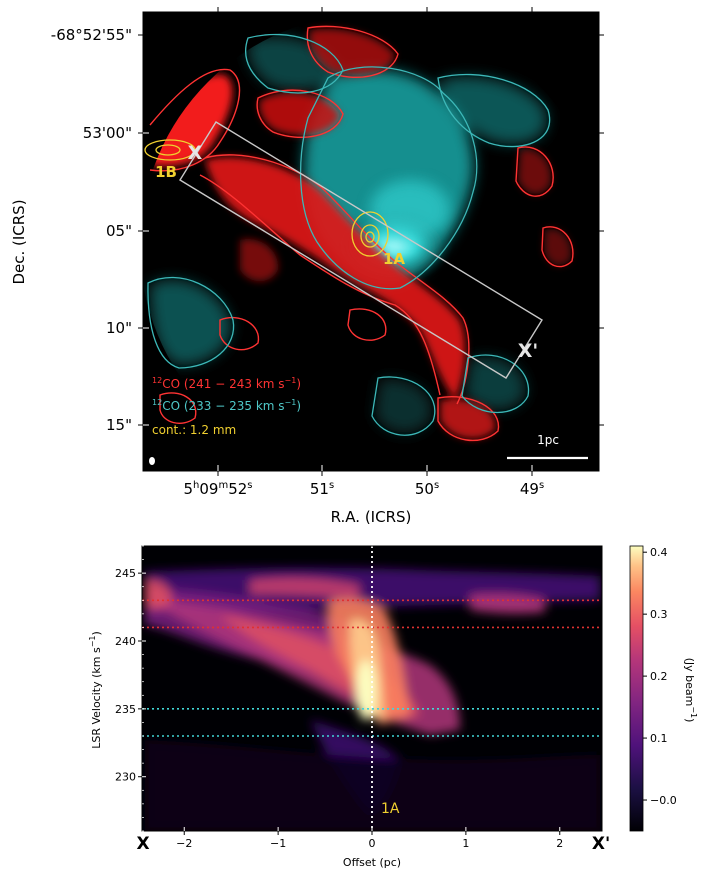 The width and height of the screenshot is (706, 880). I want to click on pv-y-axis-label: LSR Velocity (km s−1), so click(95, 690).